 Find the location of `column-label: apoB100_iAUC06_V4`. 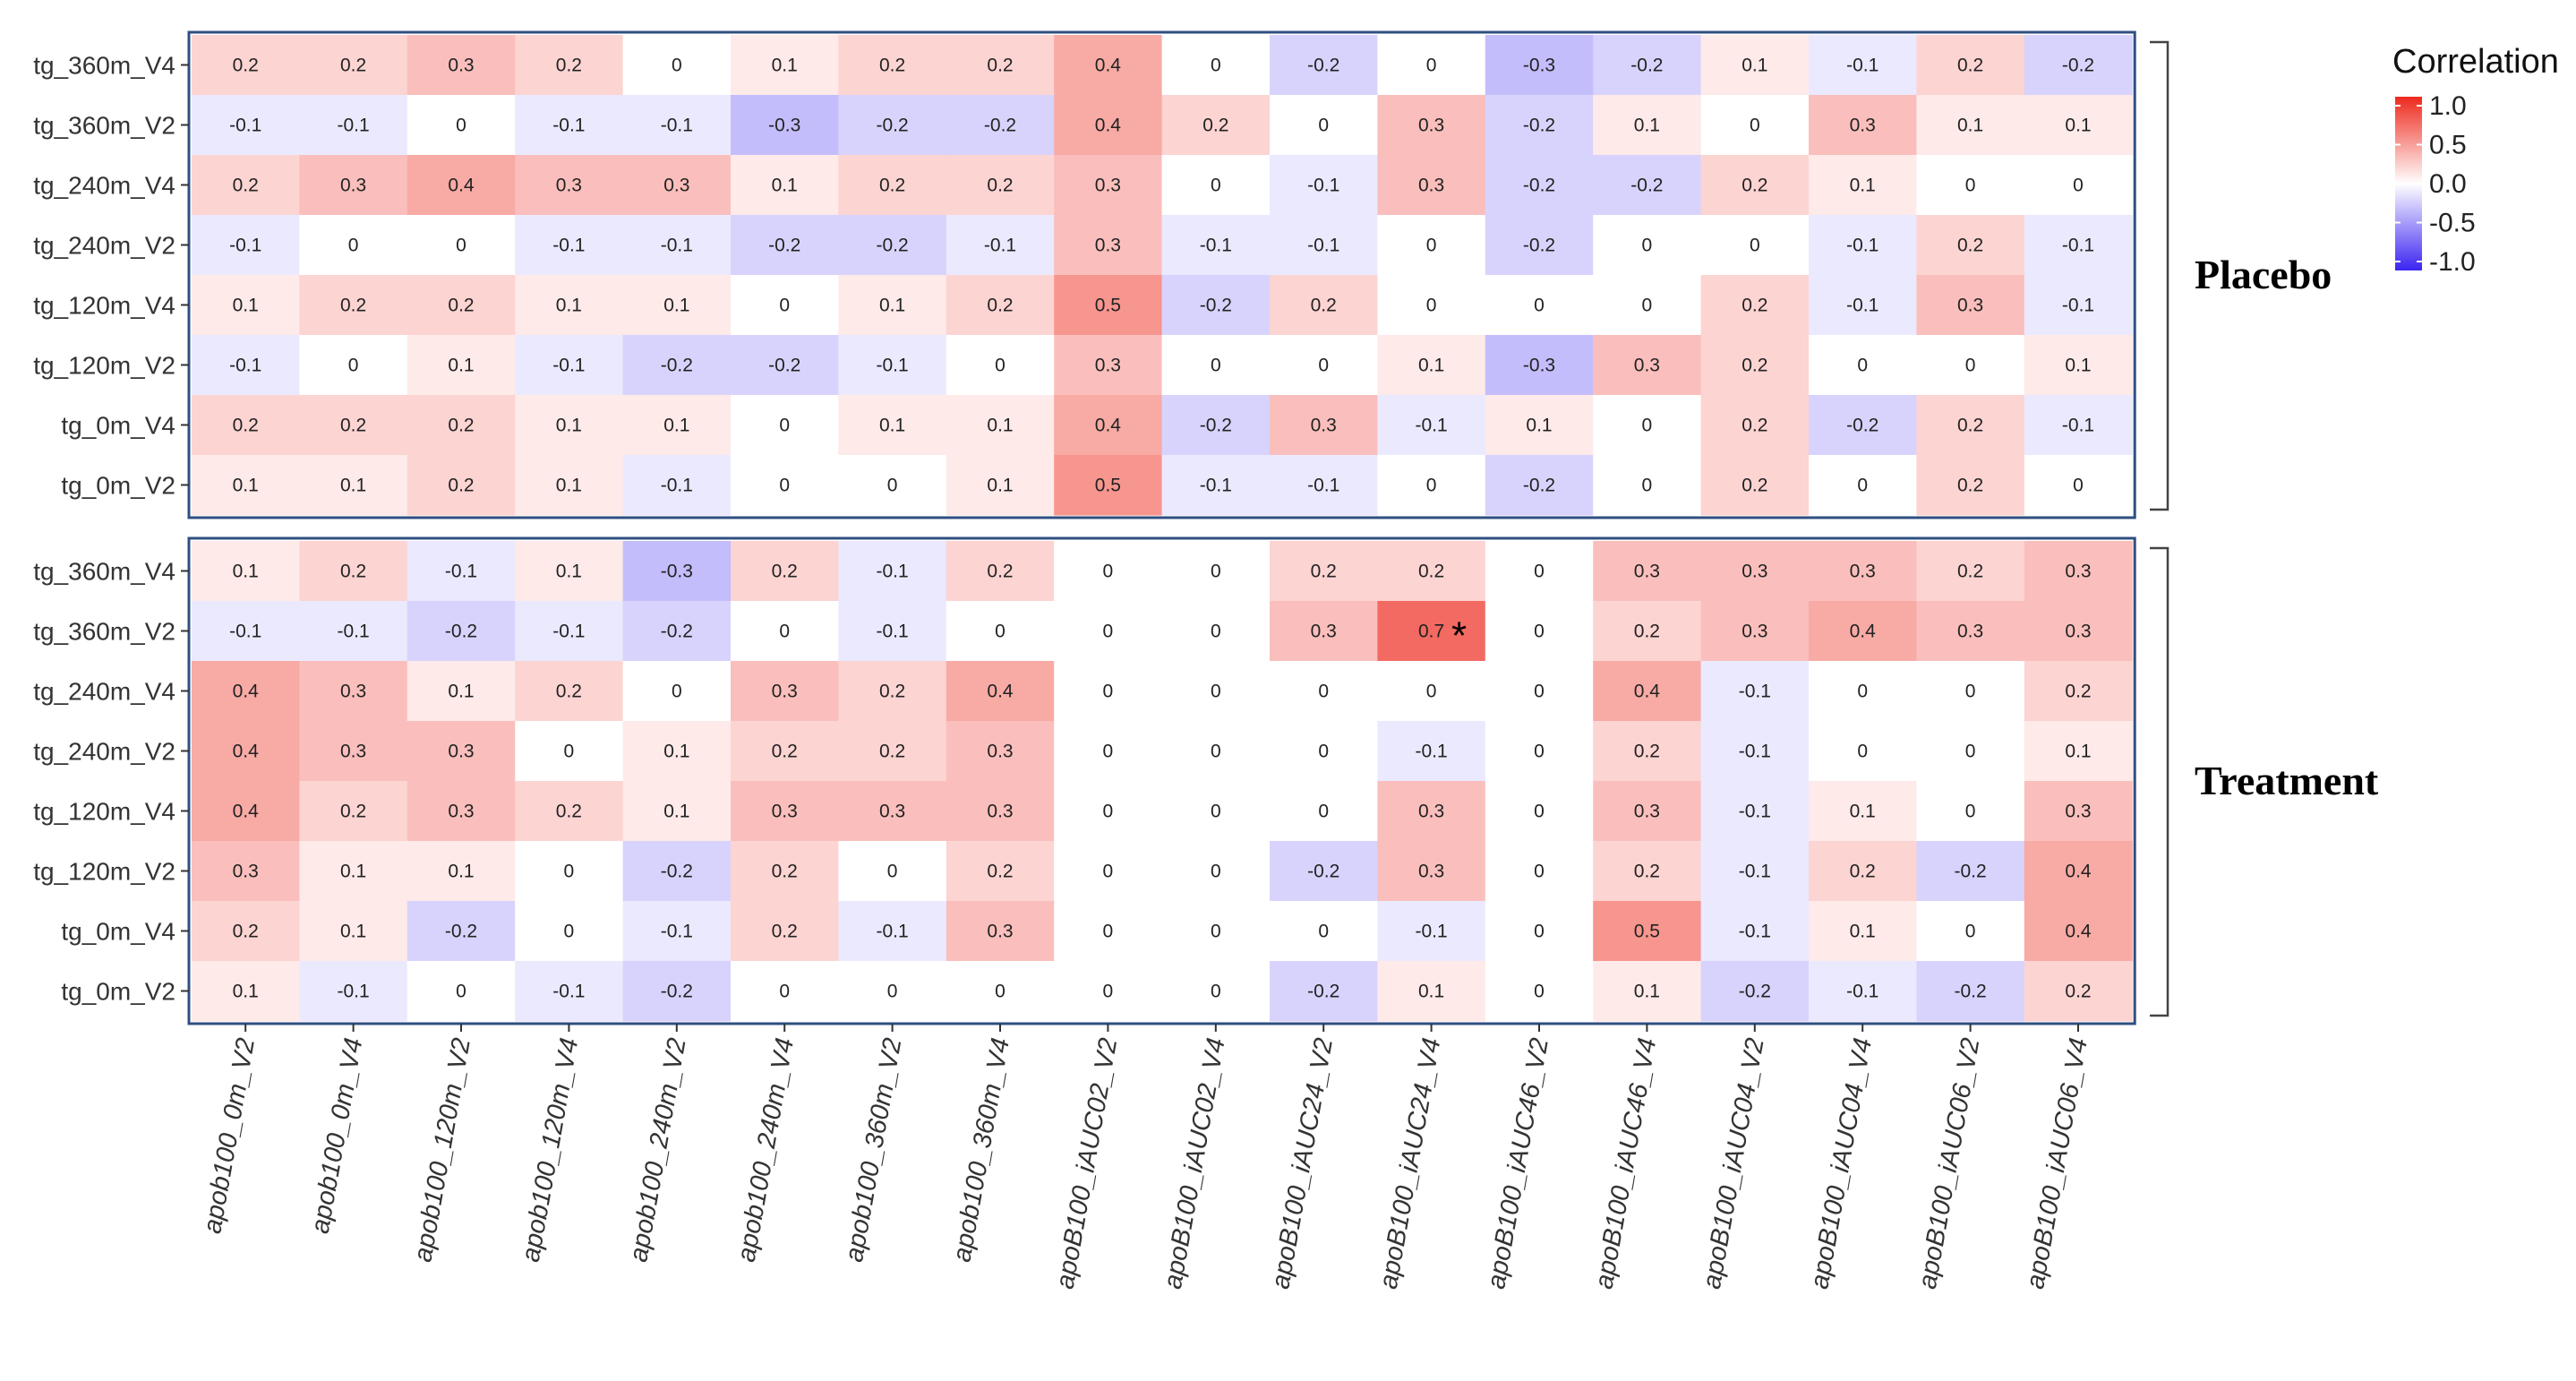

column-label: apoB100_iAUC06_V4 is located at coordinates (2057, 1163).